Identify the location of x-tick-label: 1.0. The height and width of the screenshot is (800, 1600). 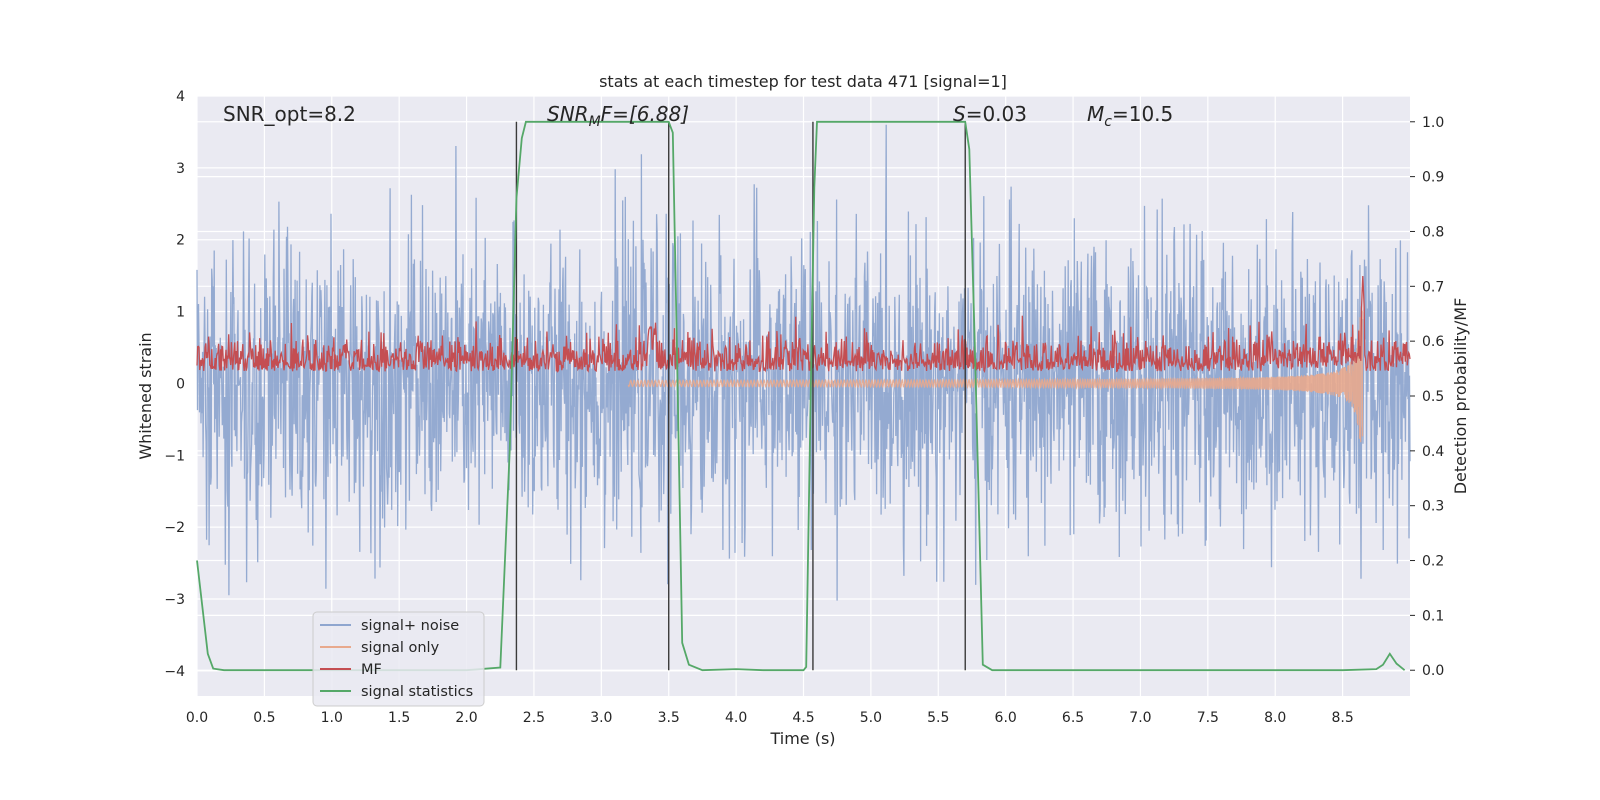
(332, 718).